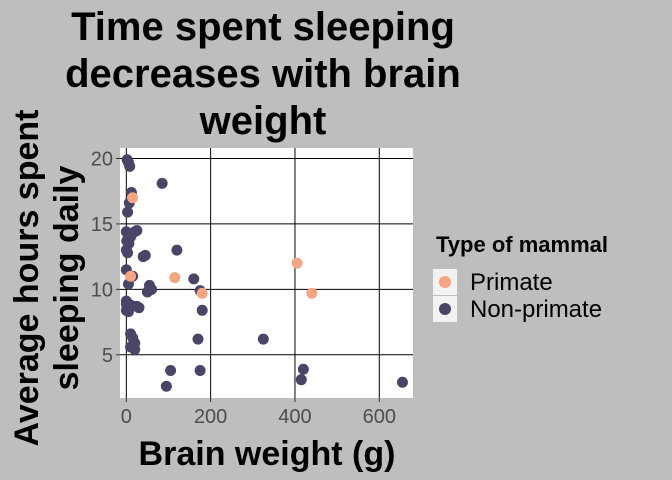  I want to click on x-tick-label: 600, so click(379, 417).